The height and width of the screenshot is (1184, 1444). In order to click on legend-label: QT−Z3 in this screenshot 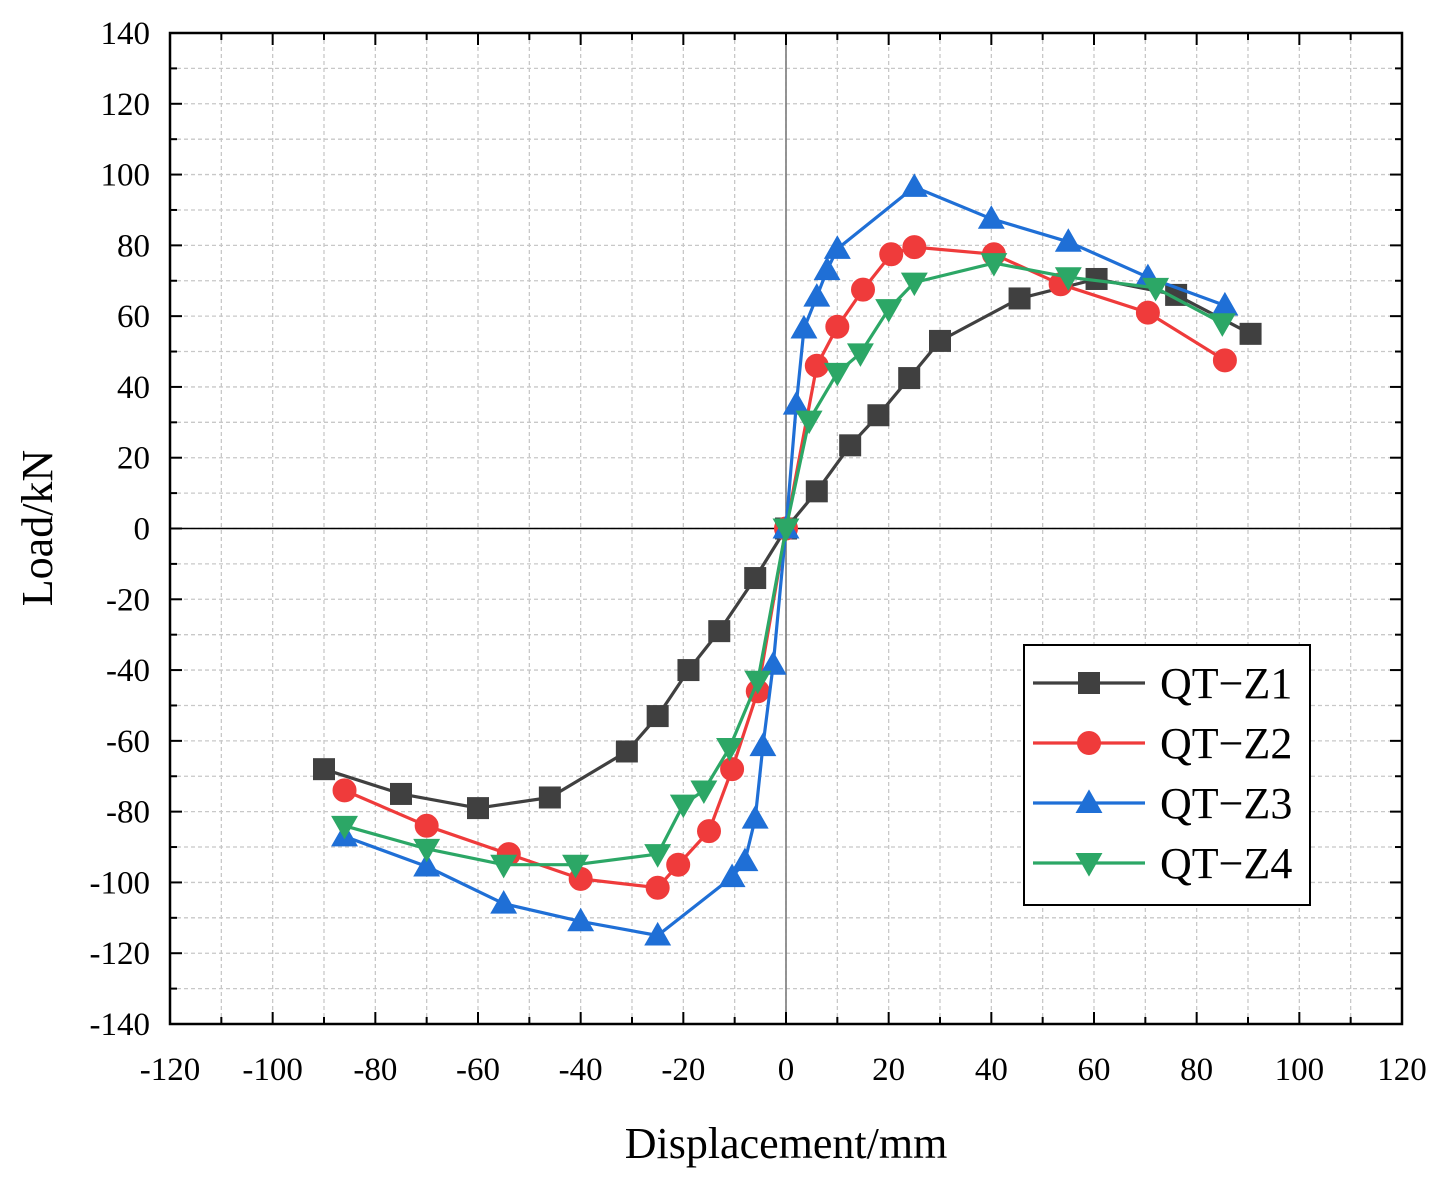, I will do `click(1226, 803)`.